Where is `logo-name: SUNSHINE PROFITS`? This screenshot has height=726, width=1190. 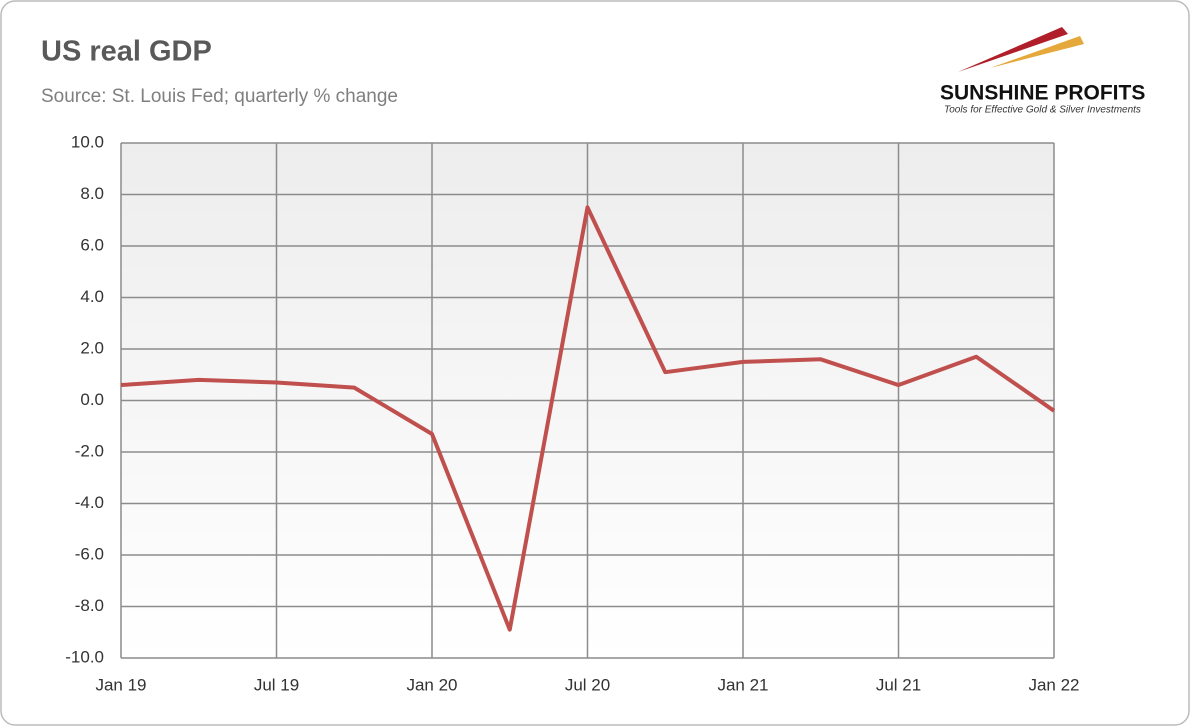 logo-name: SUNSHINE PROFITS is located at coordinates (1042, 93).